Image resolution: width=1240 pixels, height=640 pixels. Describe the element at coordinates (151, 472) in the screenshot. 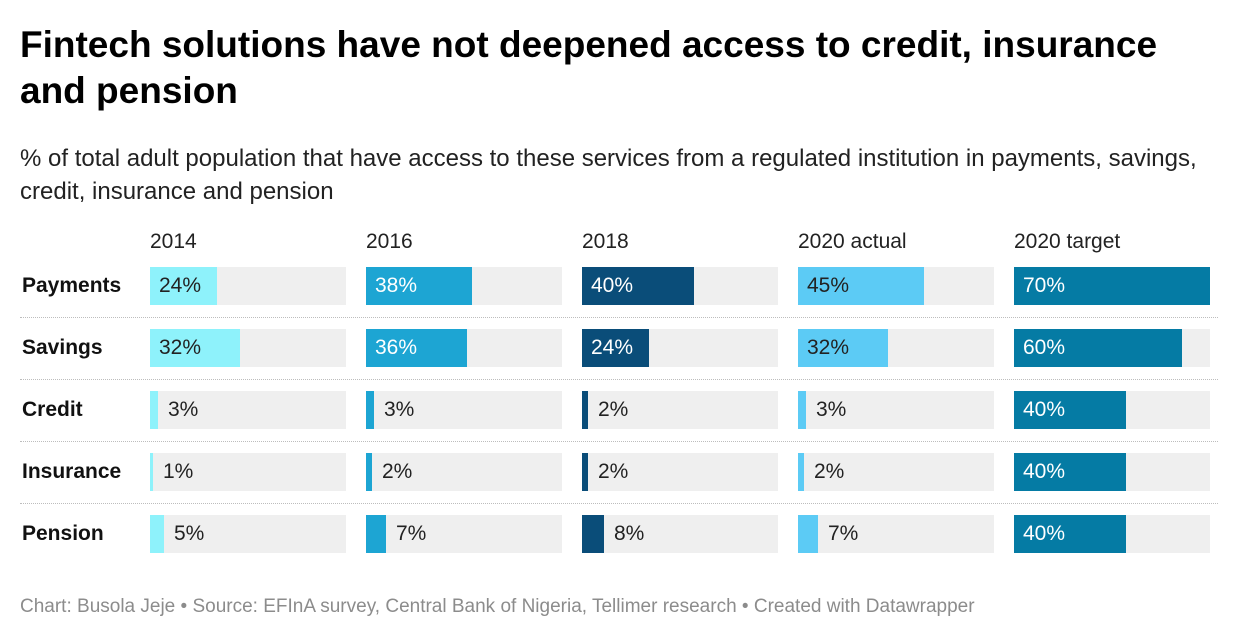

I see `bar-2014-insurance` at that location.